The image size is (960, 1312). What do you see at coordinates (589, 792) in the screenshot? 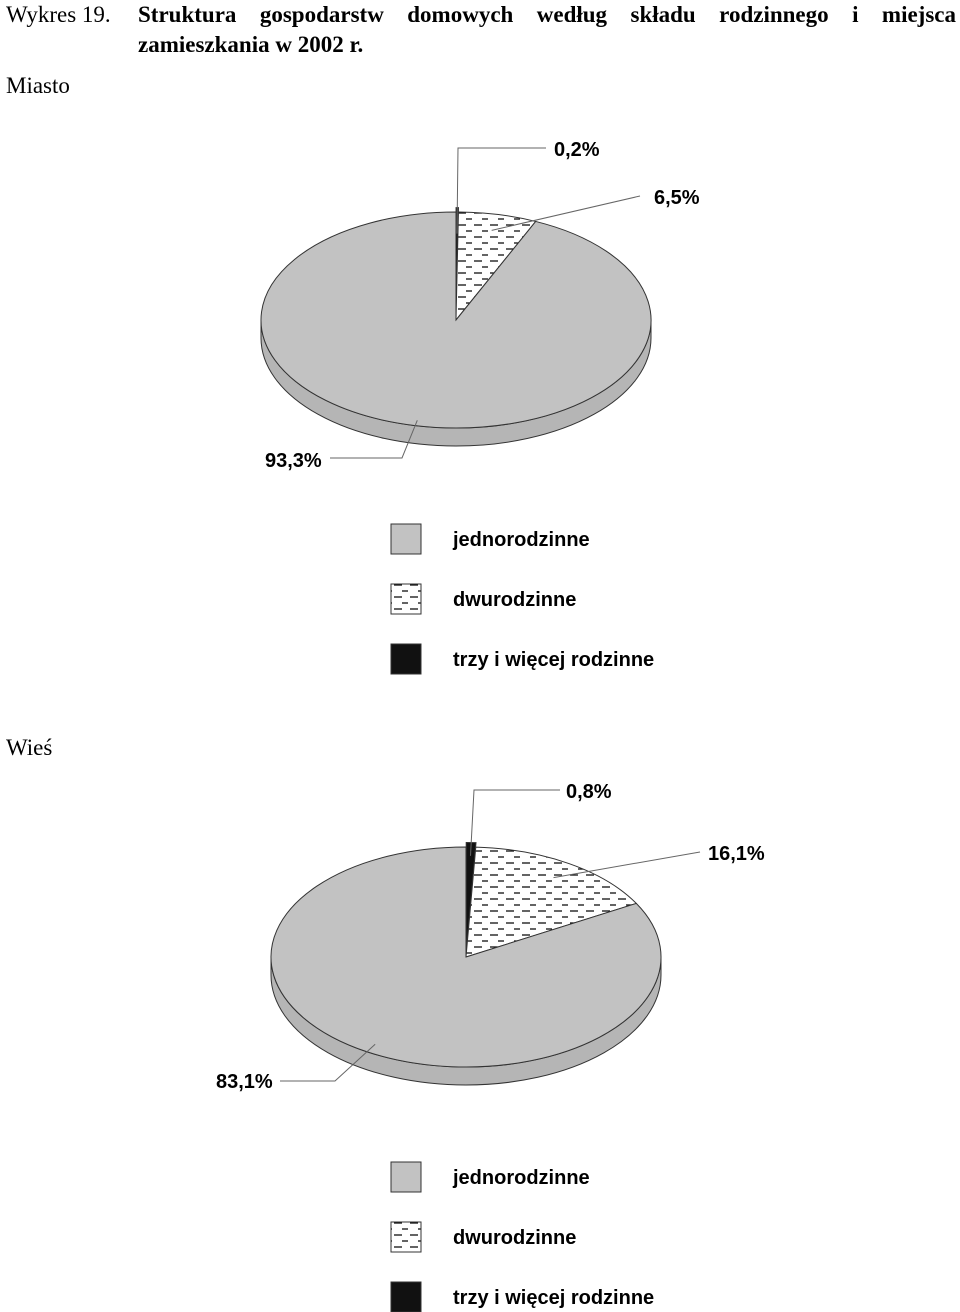
I see `data-label: 0,8%` at bounding box center [589, 792].